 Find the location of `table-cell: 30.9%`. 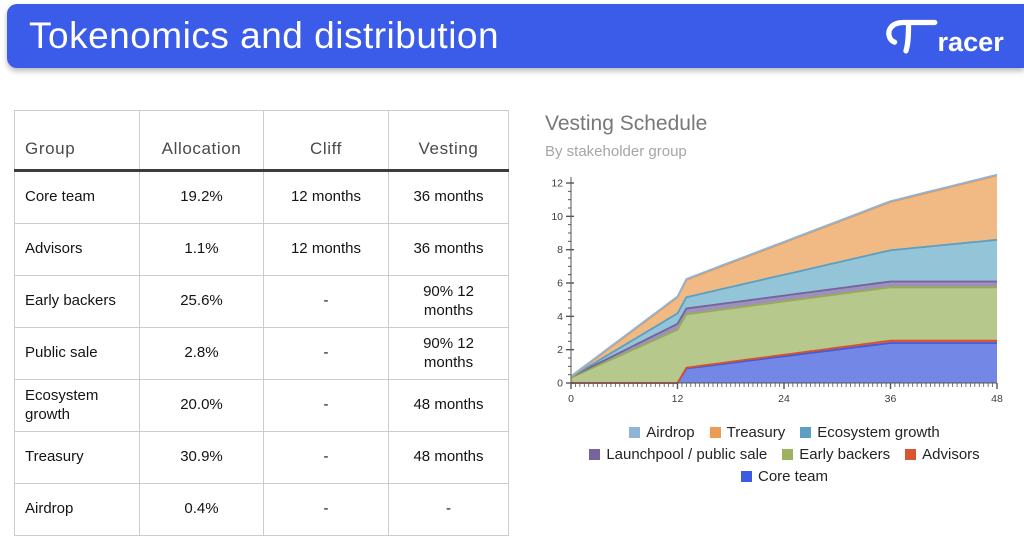

table-cell: 30.9% is located at coordinates (201, 457).